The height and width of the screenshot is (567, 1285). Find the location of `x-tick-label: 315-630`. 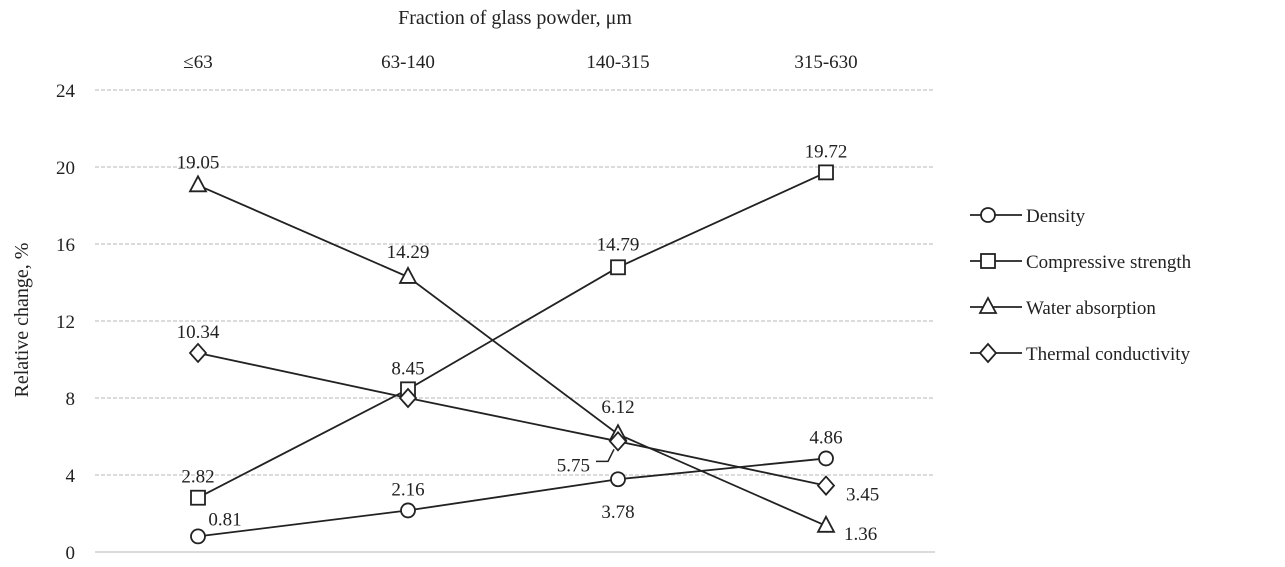

x-tick-label: 315-630 is located at coordinates (825, 62).